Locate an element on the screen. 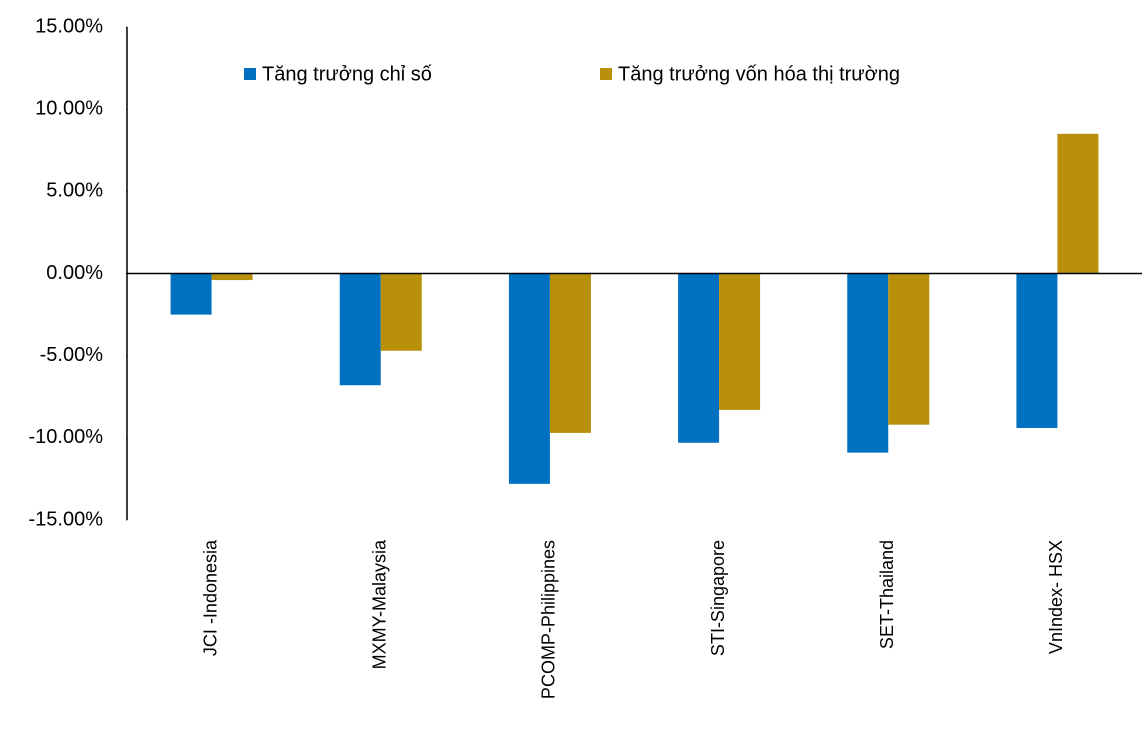 This screenshot has height=732, width=1142. x-tick-label: JCI -Indonesia is located at coordinates (210, 597).